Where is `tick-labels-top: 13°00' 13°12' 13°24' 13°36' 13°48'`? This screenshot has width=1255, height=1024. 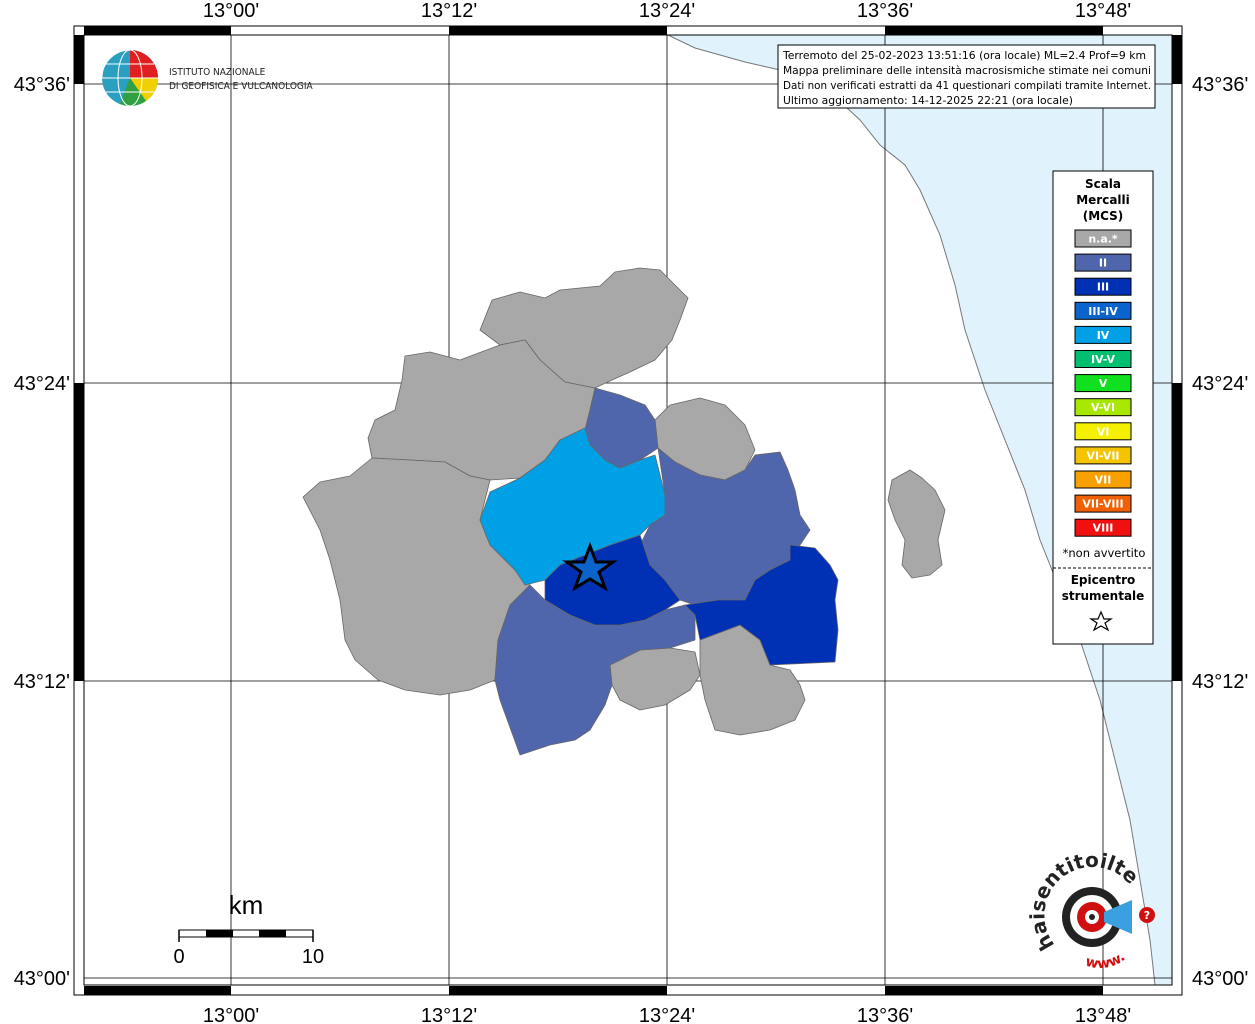 tick-labels-top: 13°00' 13°12' 13°24' 13°36' 13°48' is located at coordinates (667, 11).